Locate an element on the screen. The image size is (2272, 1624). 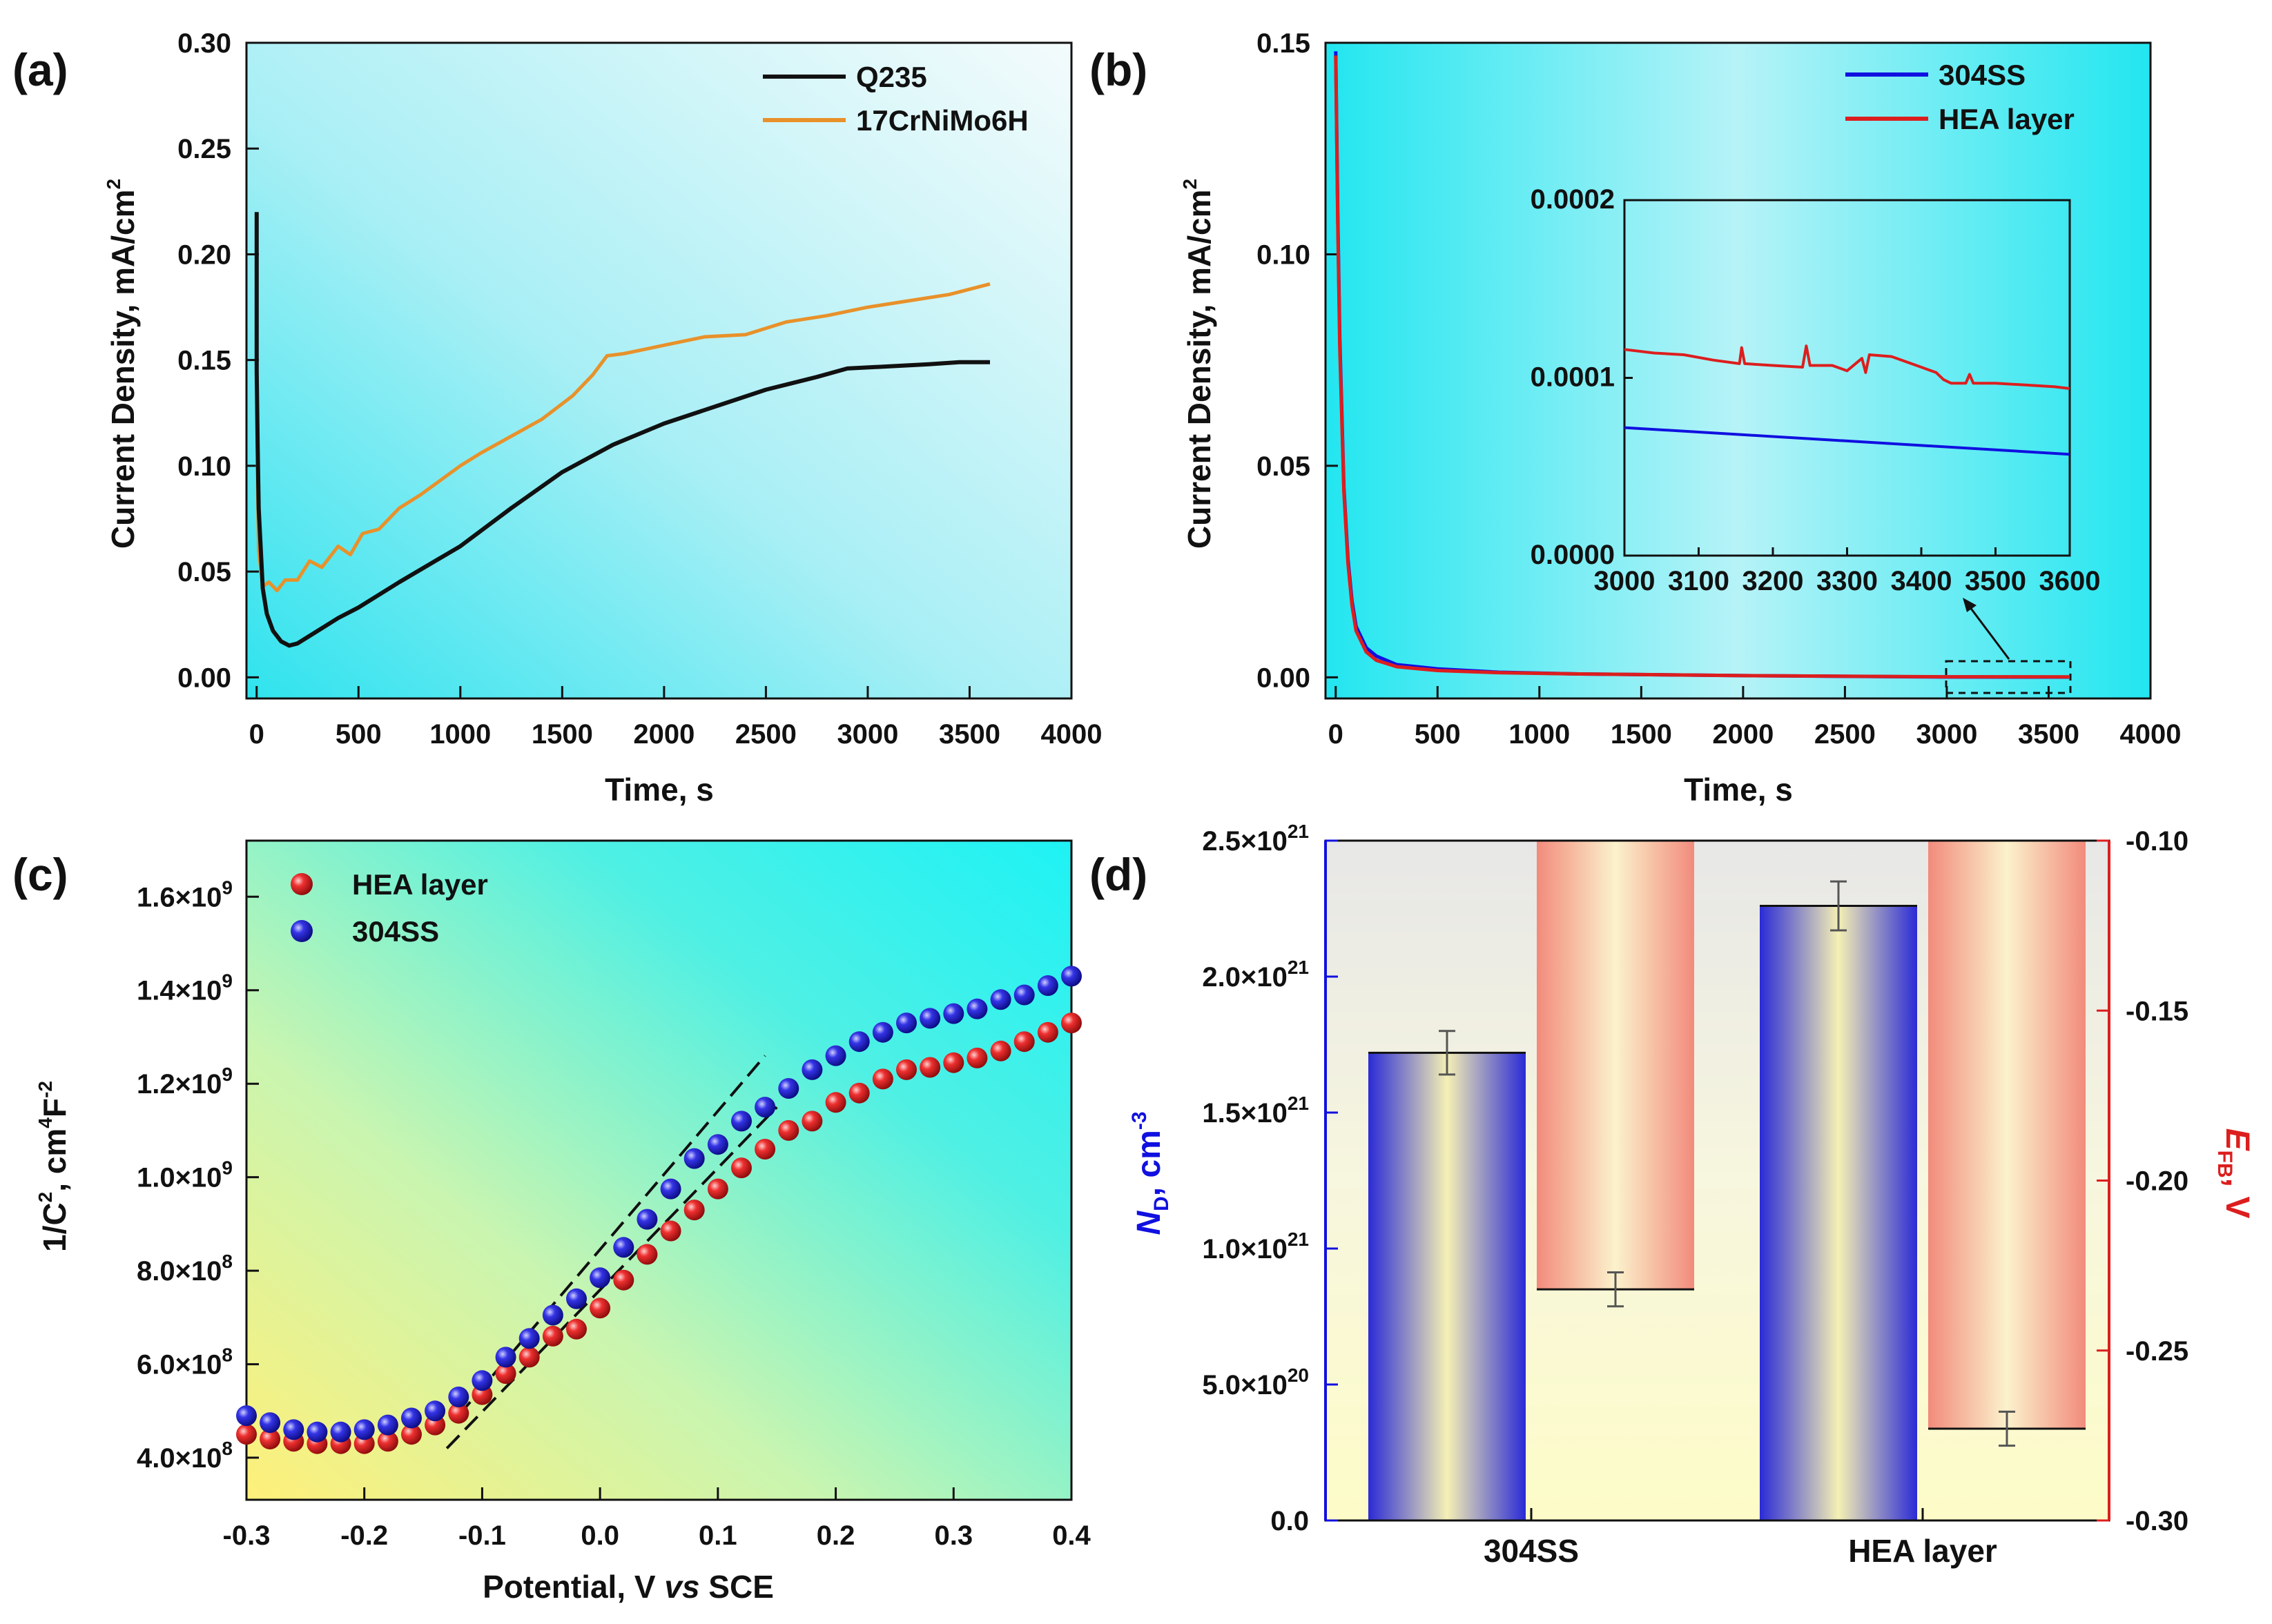
panel-c-x-label-italic: vs is located at coordinates (681, 1587).